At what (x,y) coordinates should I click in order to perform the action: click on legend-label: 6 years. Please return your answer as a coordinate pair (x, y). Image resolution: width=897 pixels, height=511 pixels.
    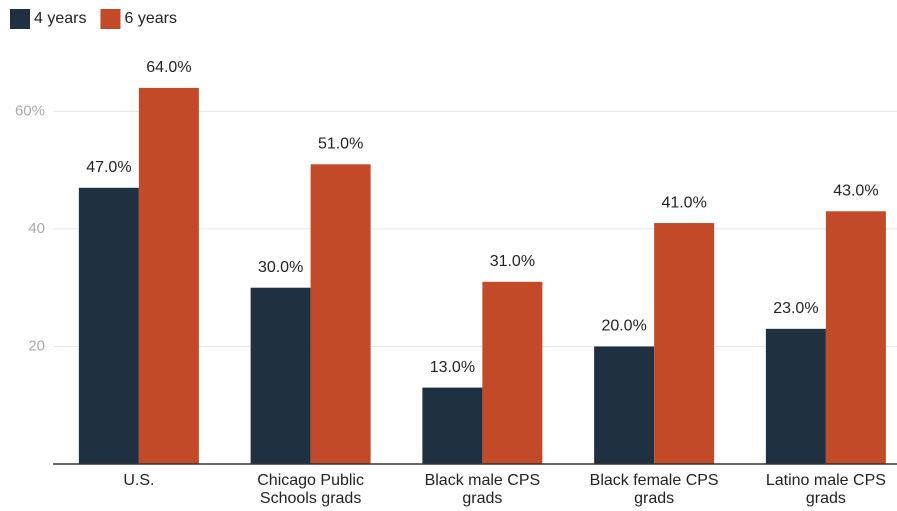
    Looking at the image, I should click on (150, 18).